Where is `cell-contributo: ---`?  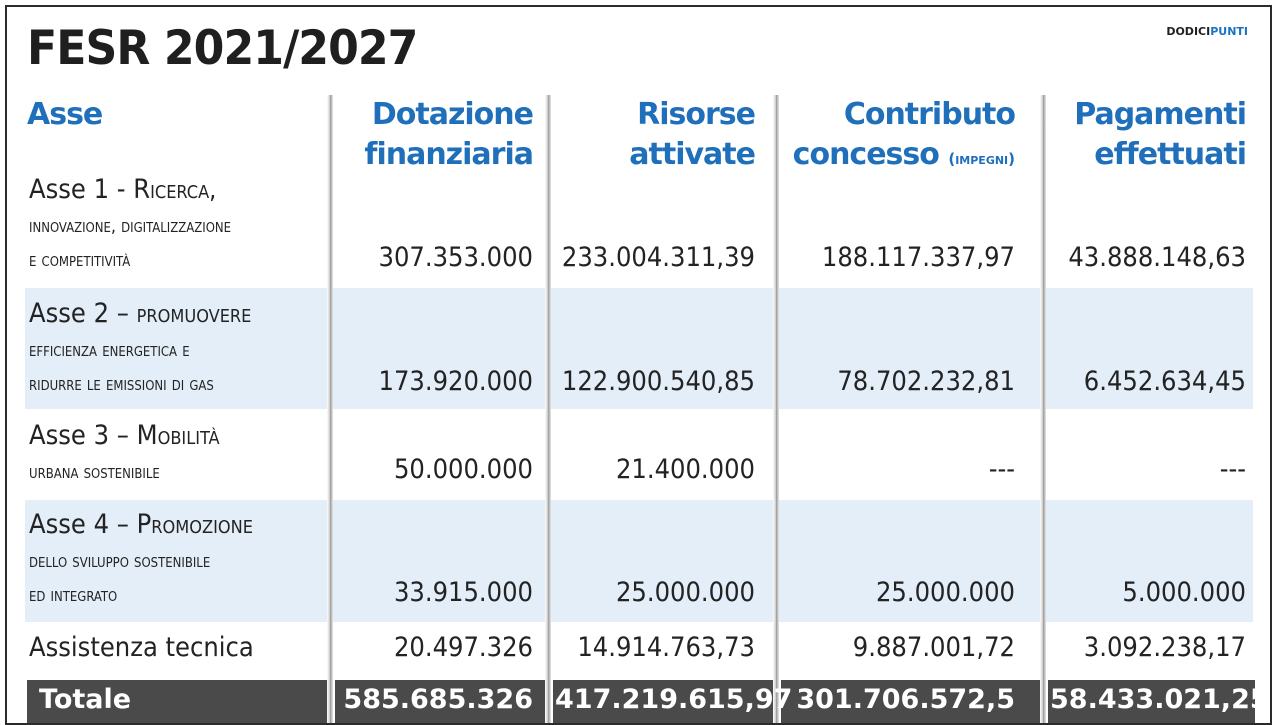
cell-contributo: --- is located at coordinates (1001, 469).